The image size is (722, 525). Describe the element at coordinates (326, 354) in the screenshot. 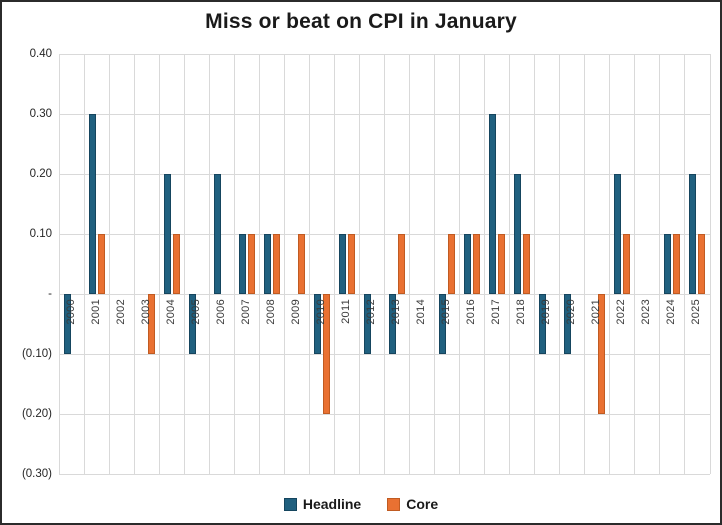

I see `bar-core-2010` at that location.